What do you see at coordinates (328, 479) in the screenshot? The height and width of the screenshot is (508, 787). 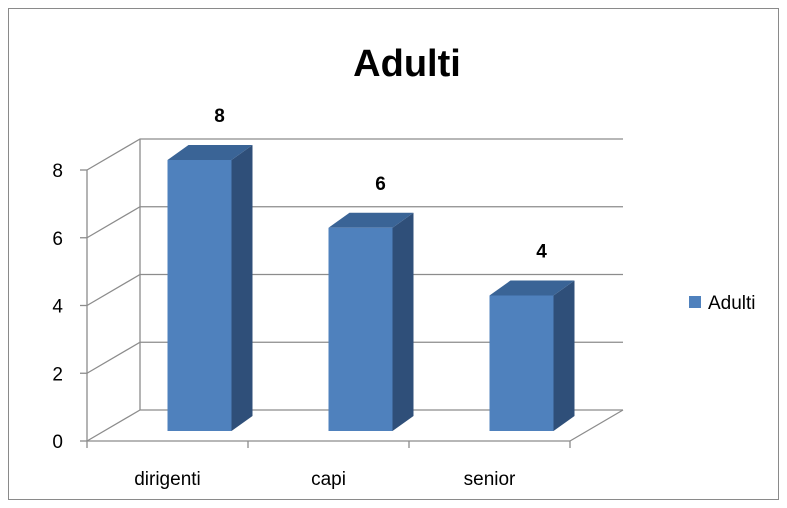 I see `x-tick-label: capi` at bounding box center [328, 479].